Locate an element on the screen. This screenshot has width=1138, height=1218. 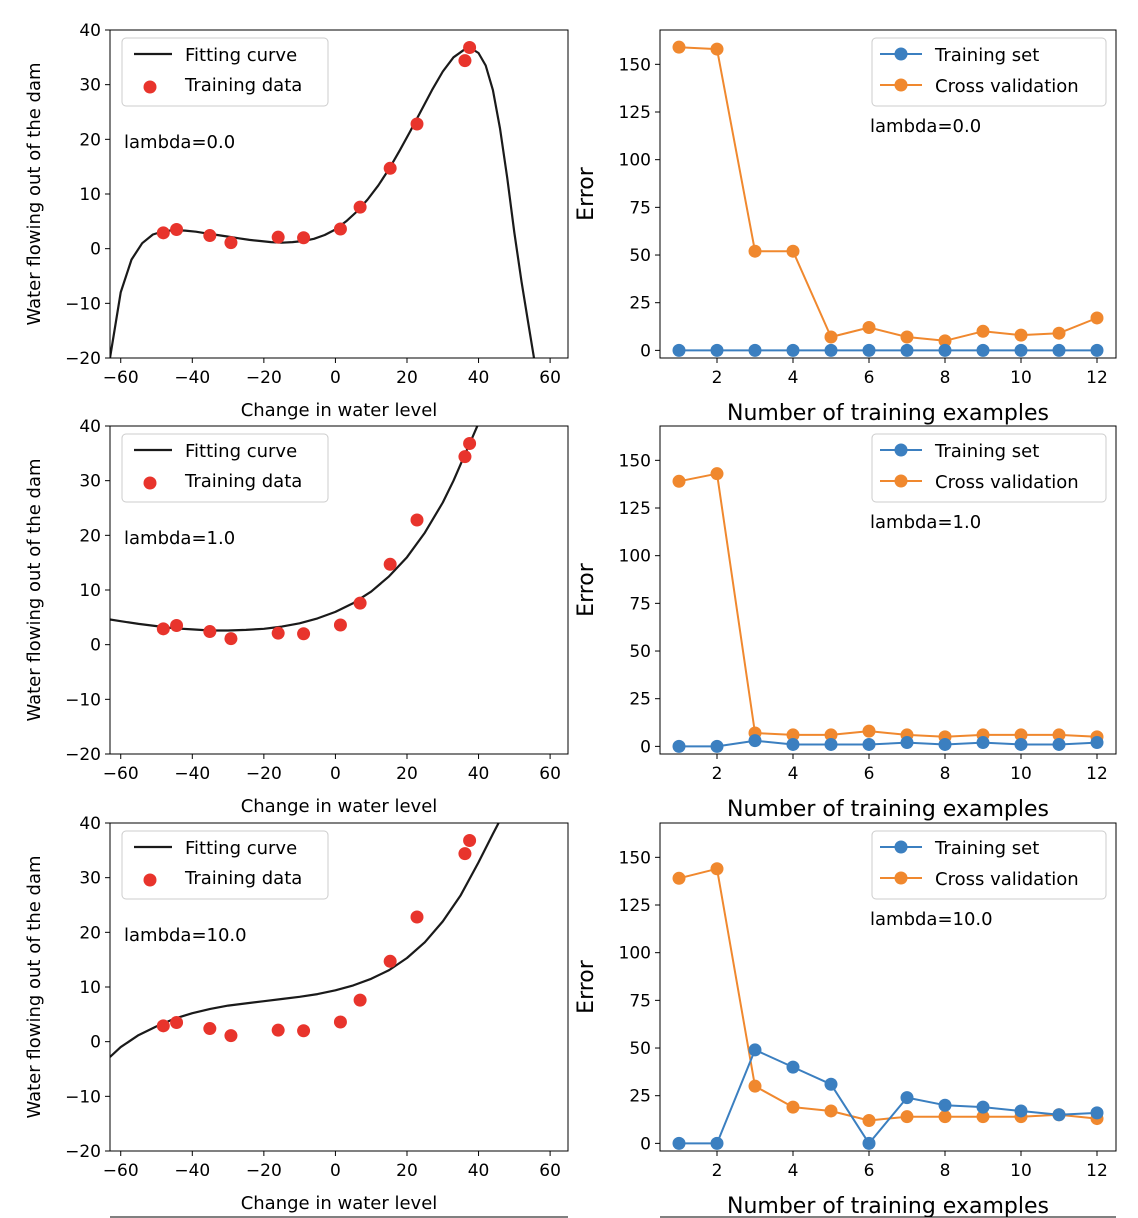
lambda-annotation: lambda=1.0 is located at coordinates (179, 538).